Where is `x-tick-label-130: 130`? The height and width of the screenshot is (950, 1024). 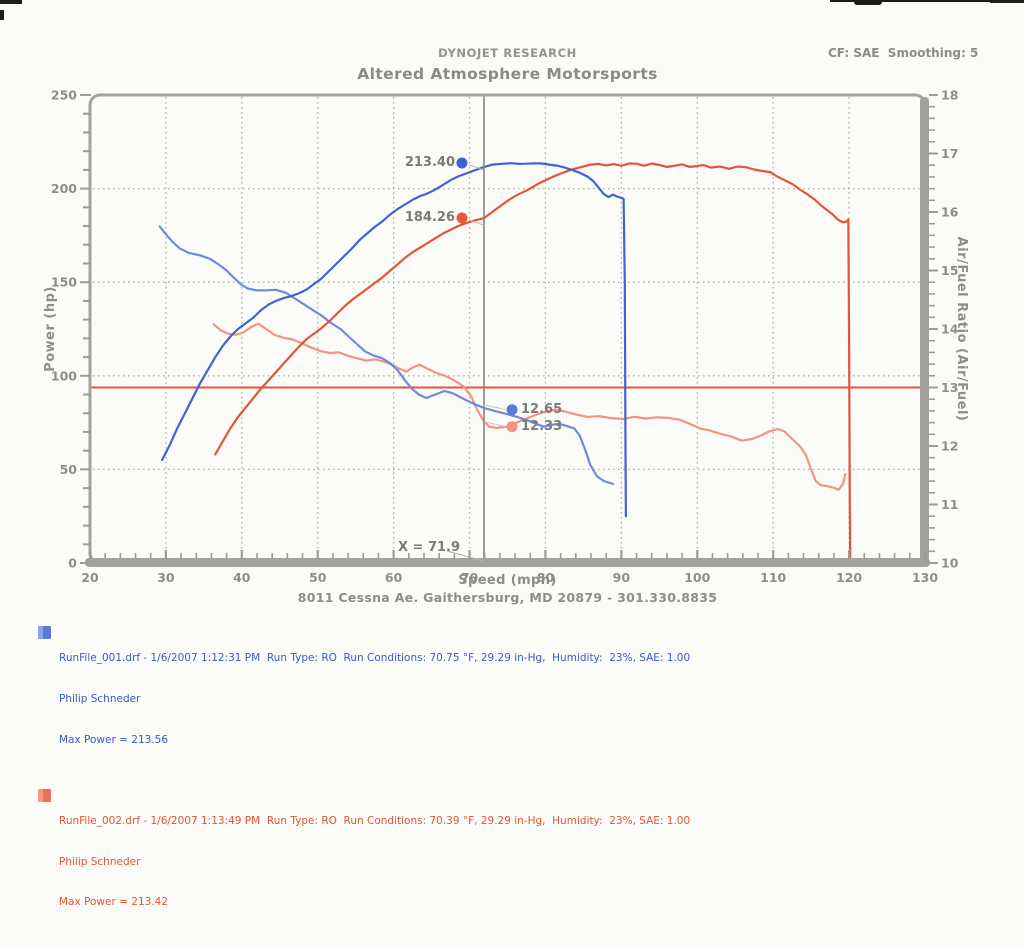
x-tick-label-130: 130 is located at coordinates (925, 577).